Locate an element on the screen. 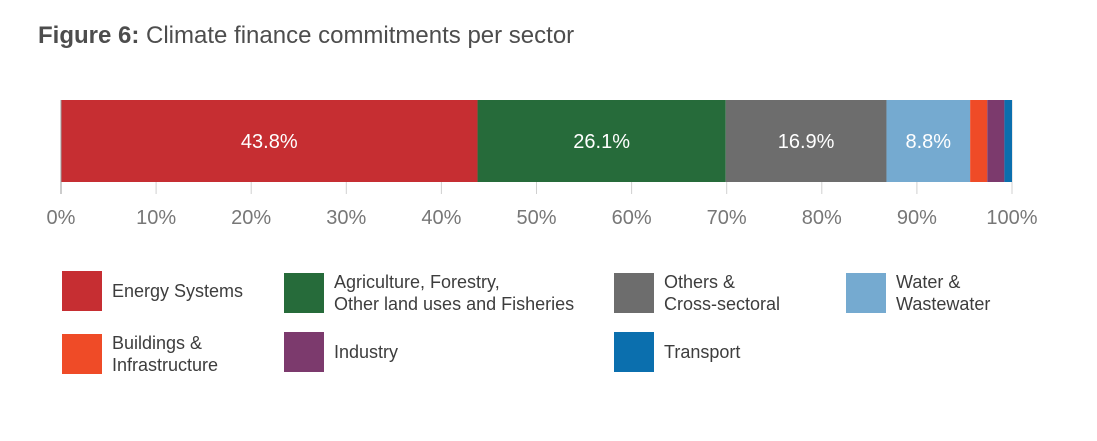 This screenshot has height=441, width=1097. x-tick-label: 20% is located at coordinates (251, 218).